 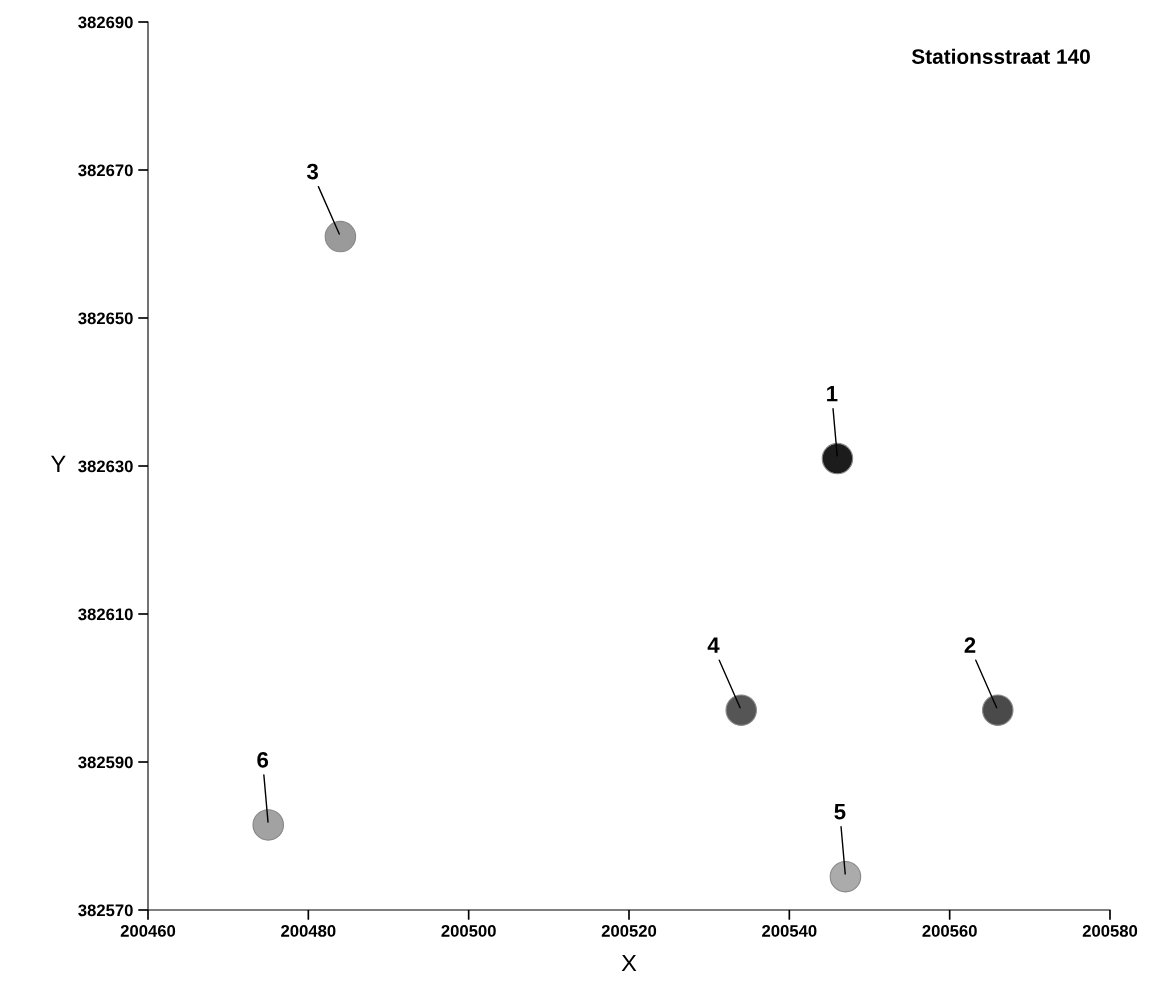 I want to click on text: Stationsstraat 140, so click(x=1000, y=56).